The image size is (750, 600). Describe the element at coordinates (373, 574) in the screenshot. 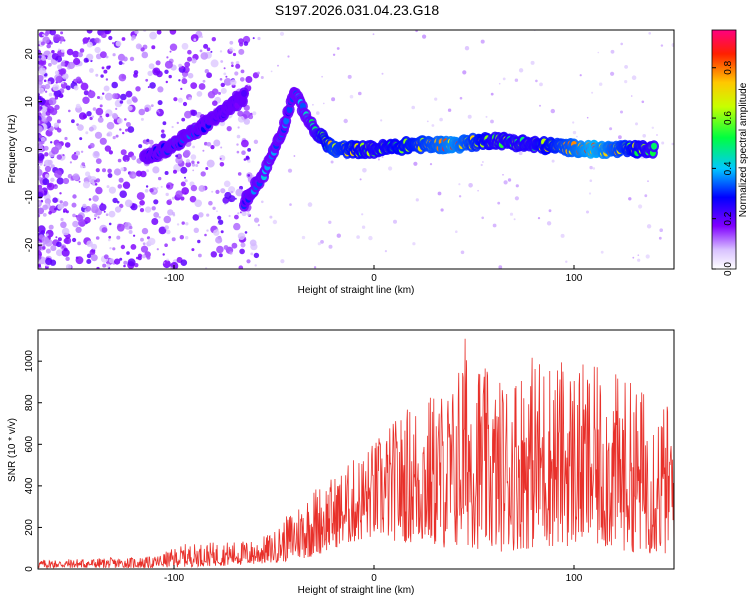

I see `snr-x-ticks: -100 0 100` at that location.